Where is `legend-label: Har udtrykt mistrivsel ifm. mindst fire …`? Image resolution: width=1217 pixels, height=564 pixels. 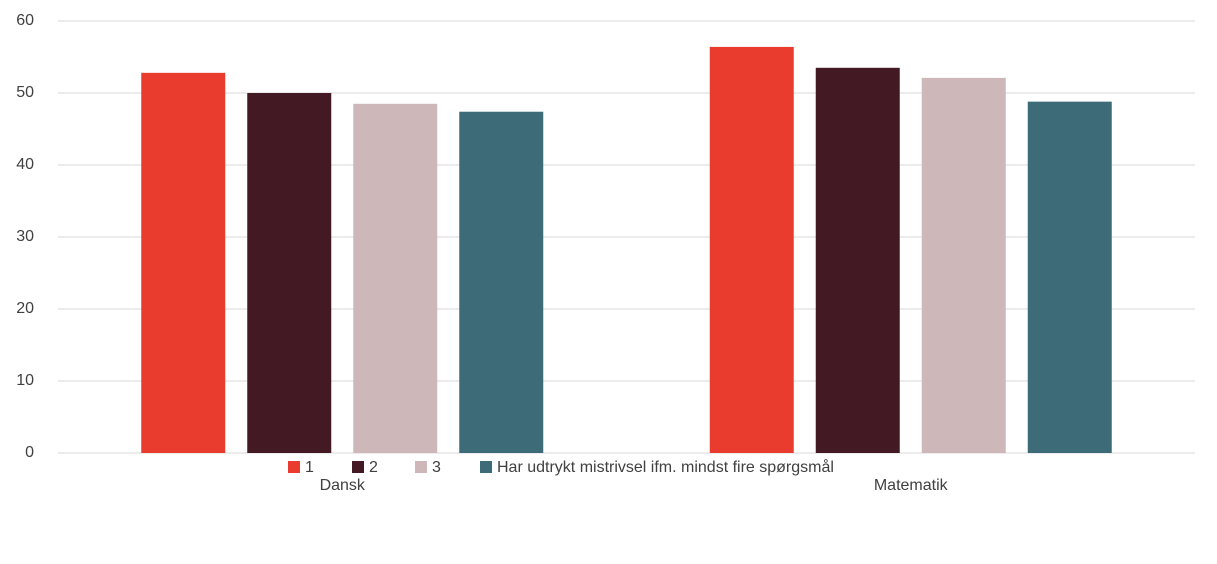
legend-label: Har udtrykt mistrivsel ifm. mindst fire … is located at coordinates (665, 467).